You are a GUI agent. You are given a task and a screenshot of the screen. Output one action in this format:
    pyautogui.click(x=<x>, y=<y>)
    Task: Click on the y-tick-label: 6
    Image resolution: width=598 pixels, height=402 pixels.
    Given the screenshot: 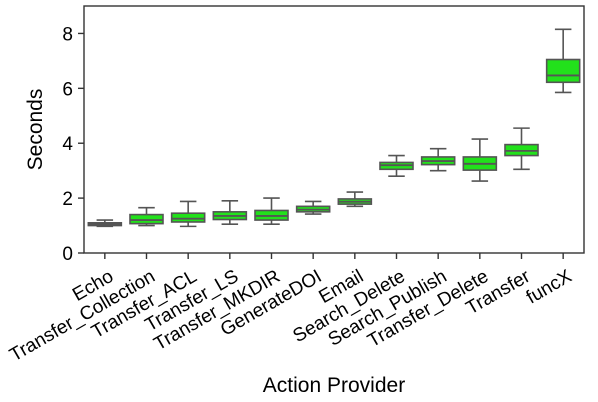 What is the action you would take?
    pyautogui.click(x=67, y=89)
    